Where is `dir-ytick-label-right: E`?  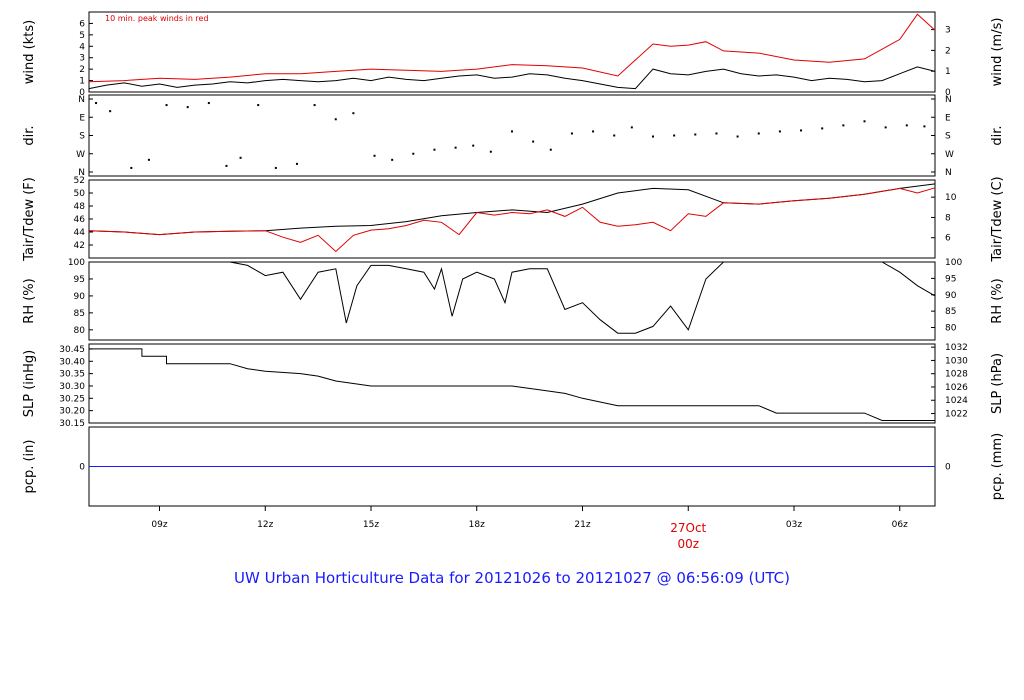
dir-ytick-label-right: E is located at coordinates (948, 118).